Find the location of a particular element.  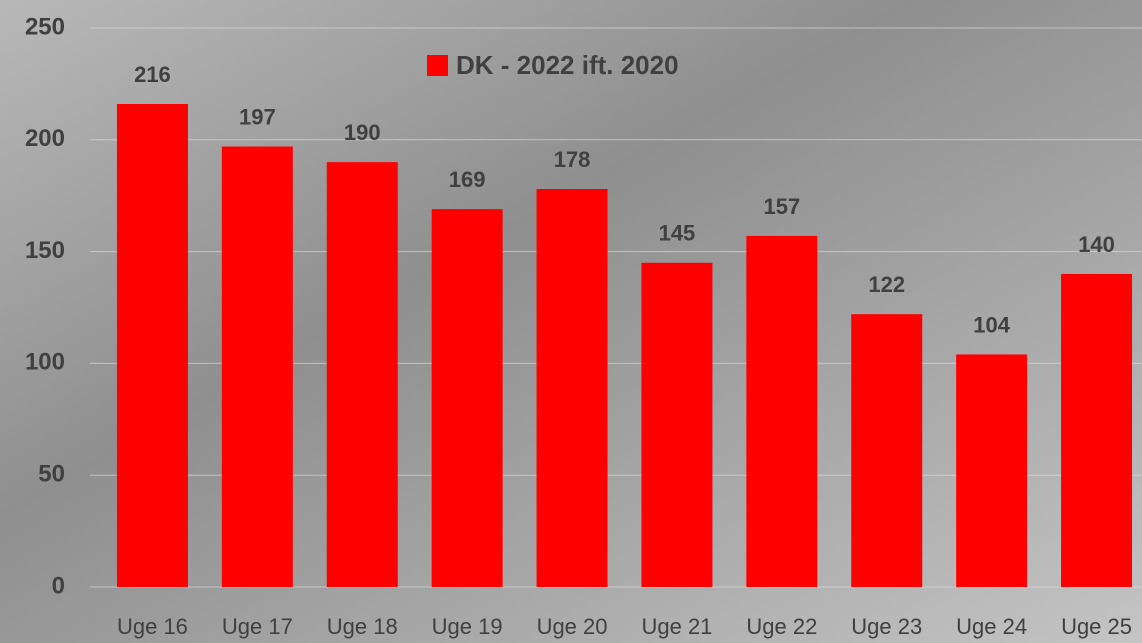

data-label: 190 is located at coordinates (362, 132).